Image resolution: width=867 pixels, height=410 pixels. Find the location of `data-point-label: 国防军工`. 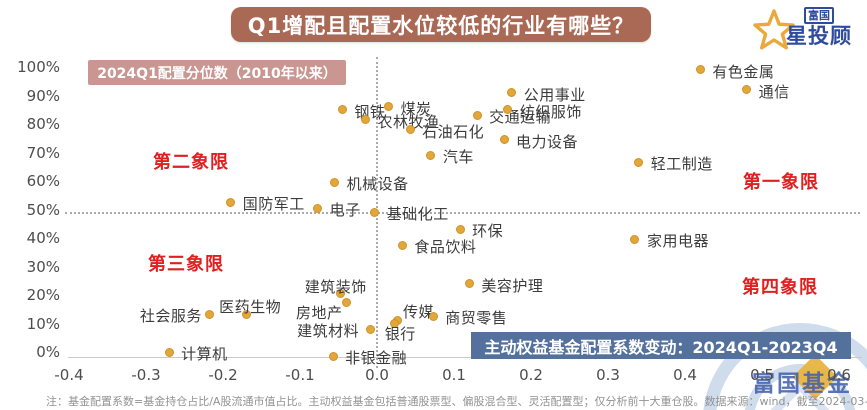

data-point-label: 国防军工 is located at coordinates (273, 204).